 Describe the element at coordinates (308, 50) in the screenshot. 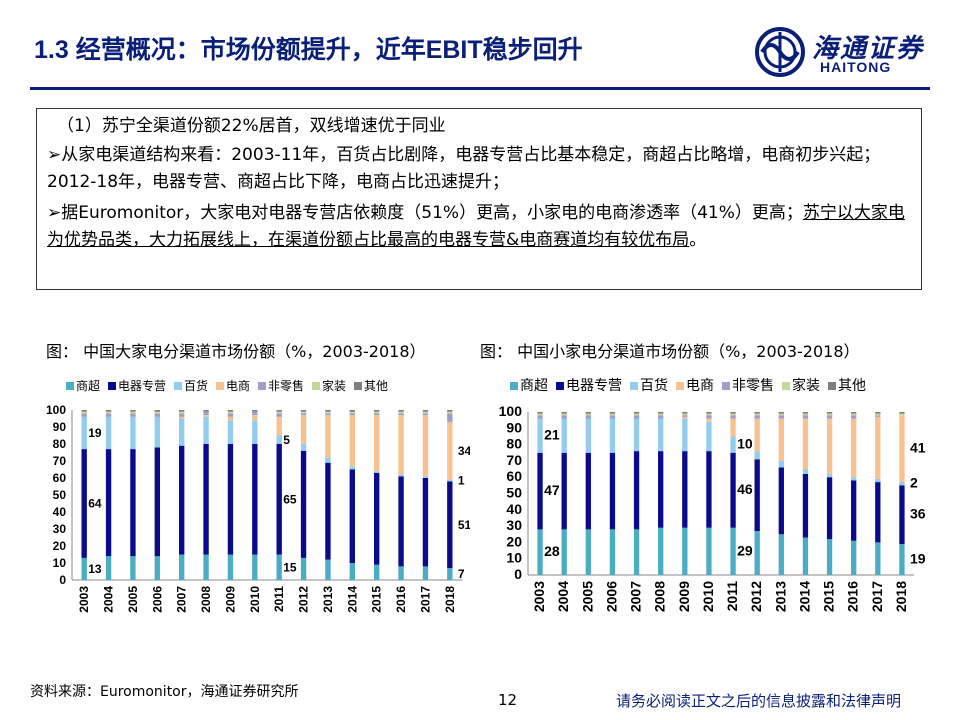

I see `page-title: 1.3 经营概况：市场份额提升，近年EBIT稳步回升` at that location.